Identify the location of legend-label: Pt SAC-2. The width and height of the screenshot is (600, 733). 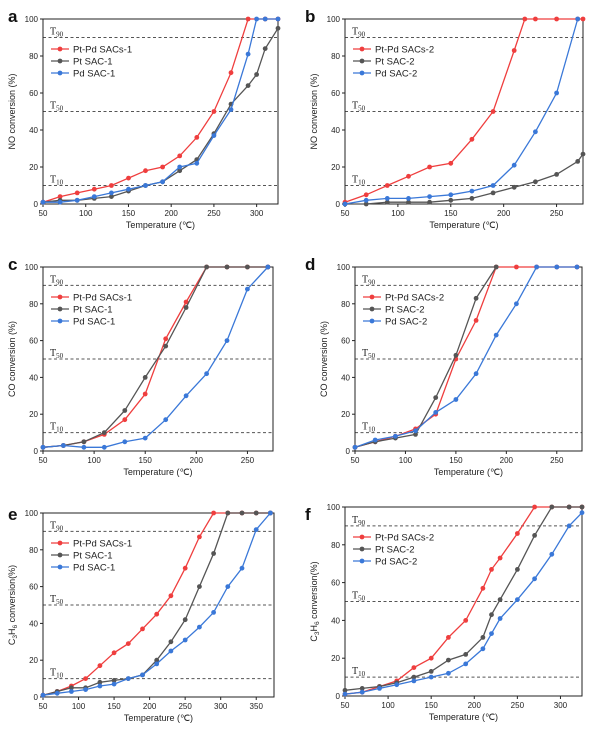
(395, 550).